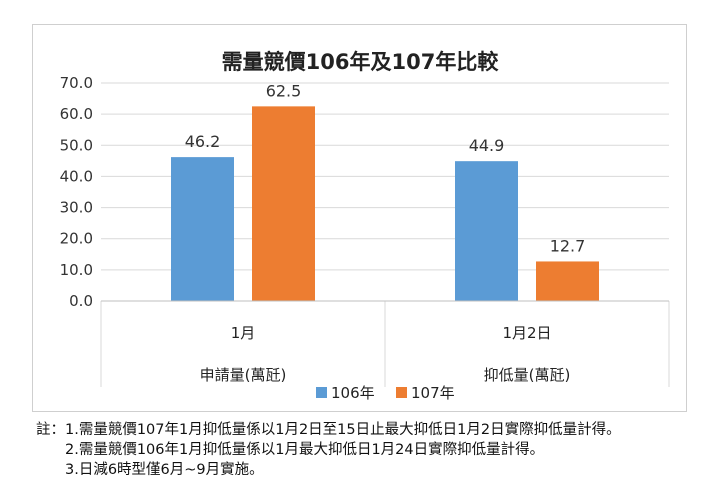  Describe the element at coordinates (526, 333) in the screenshot. I see `x-category-label: 1月2日` at that location.